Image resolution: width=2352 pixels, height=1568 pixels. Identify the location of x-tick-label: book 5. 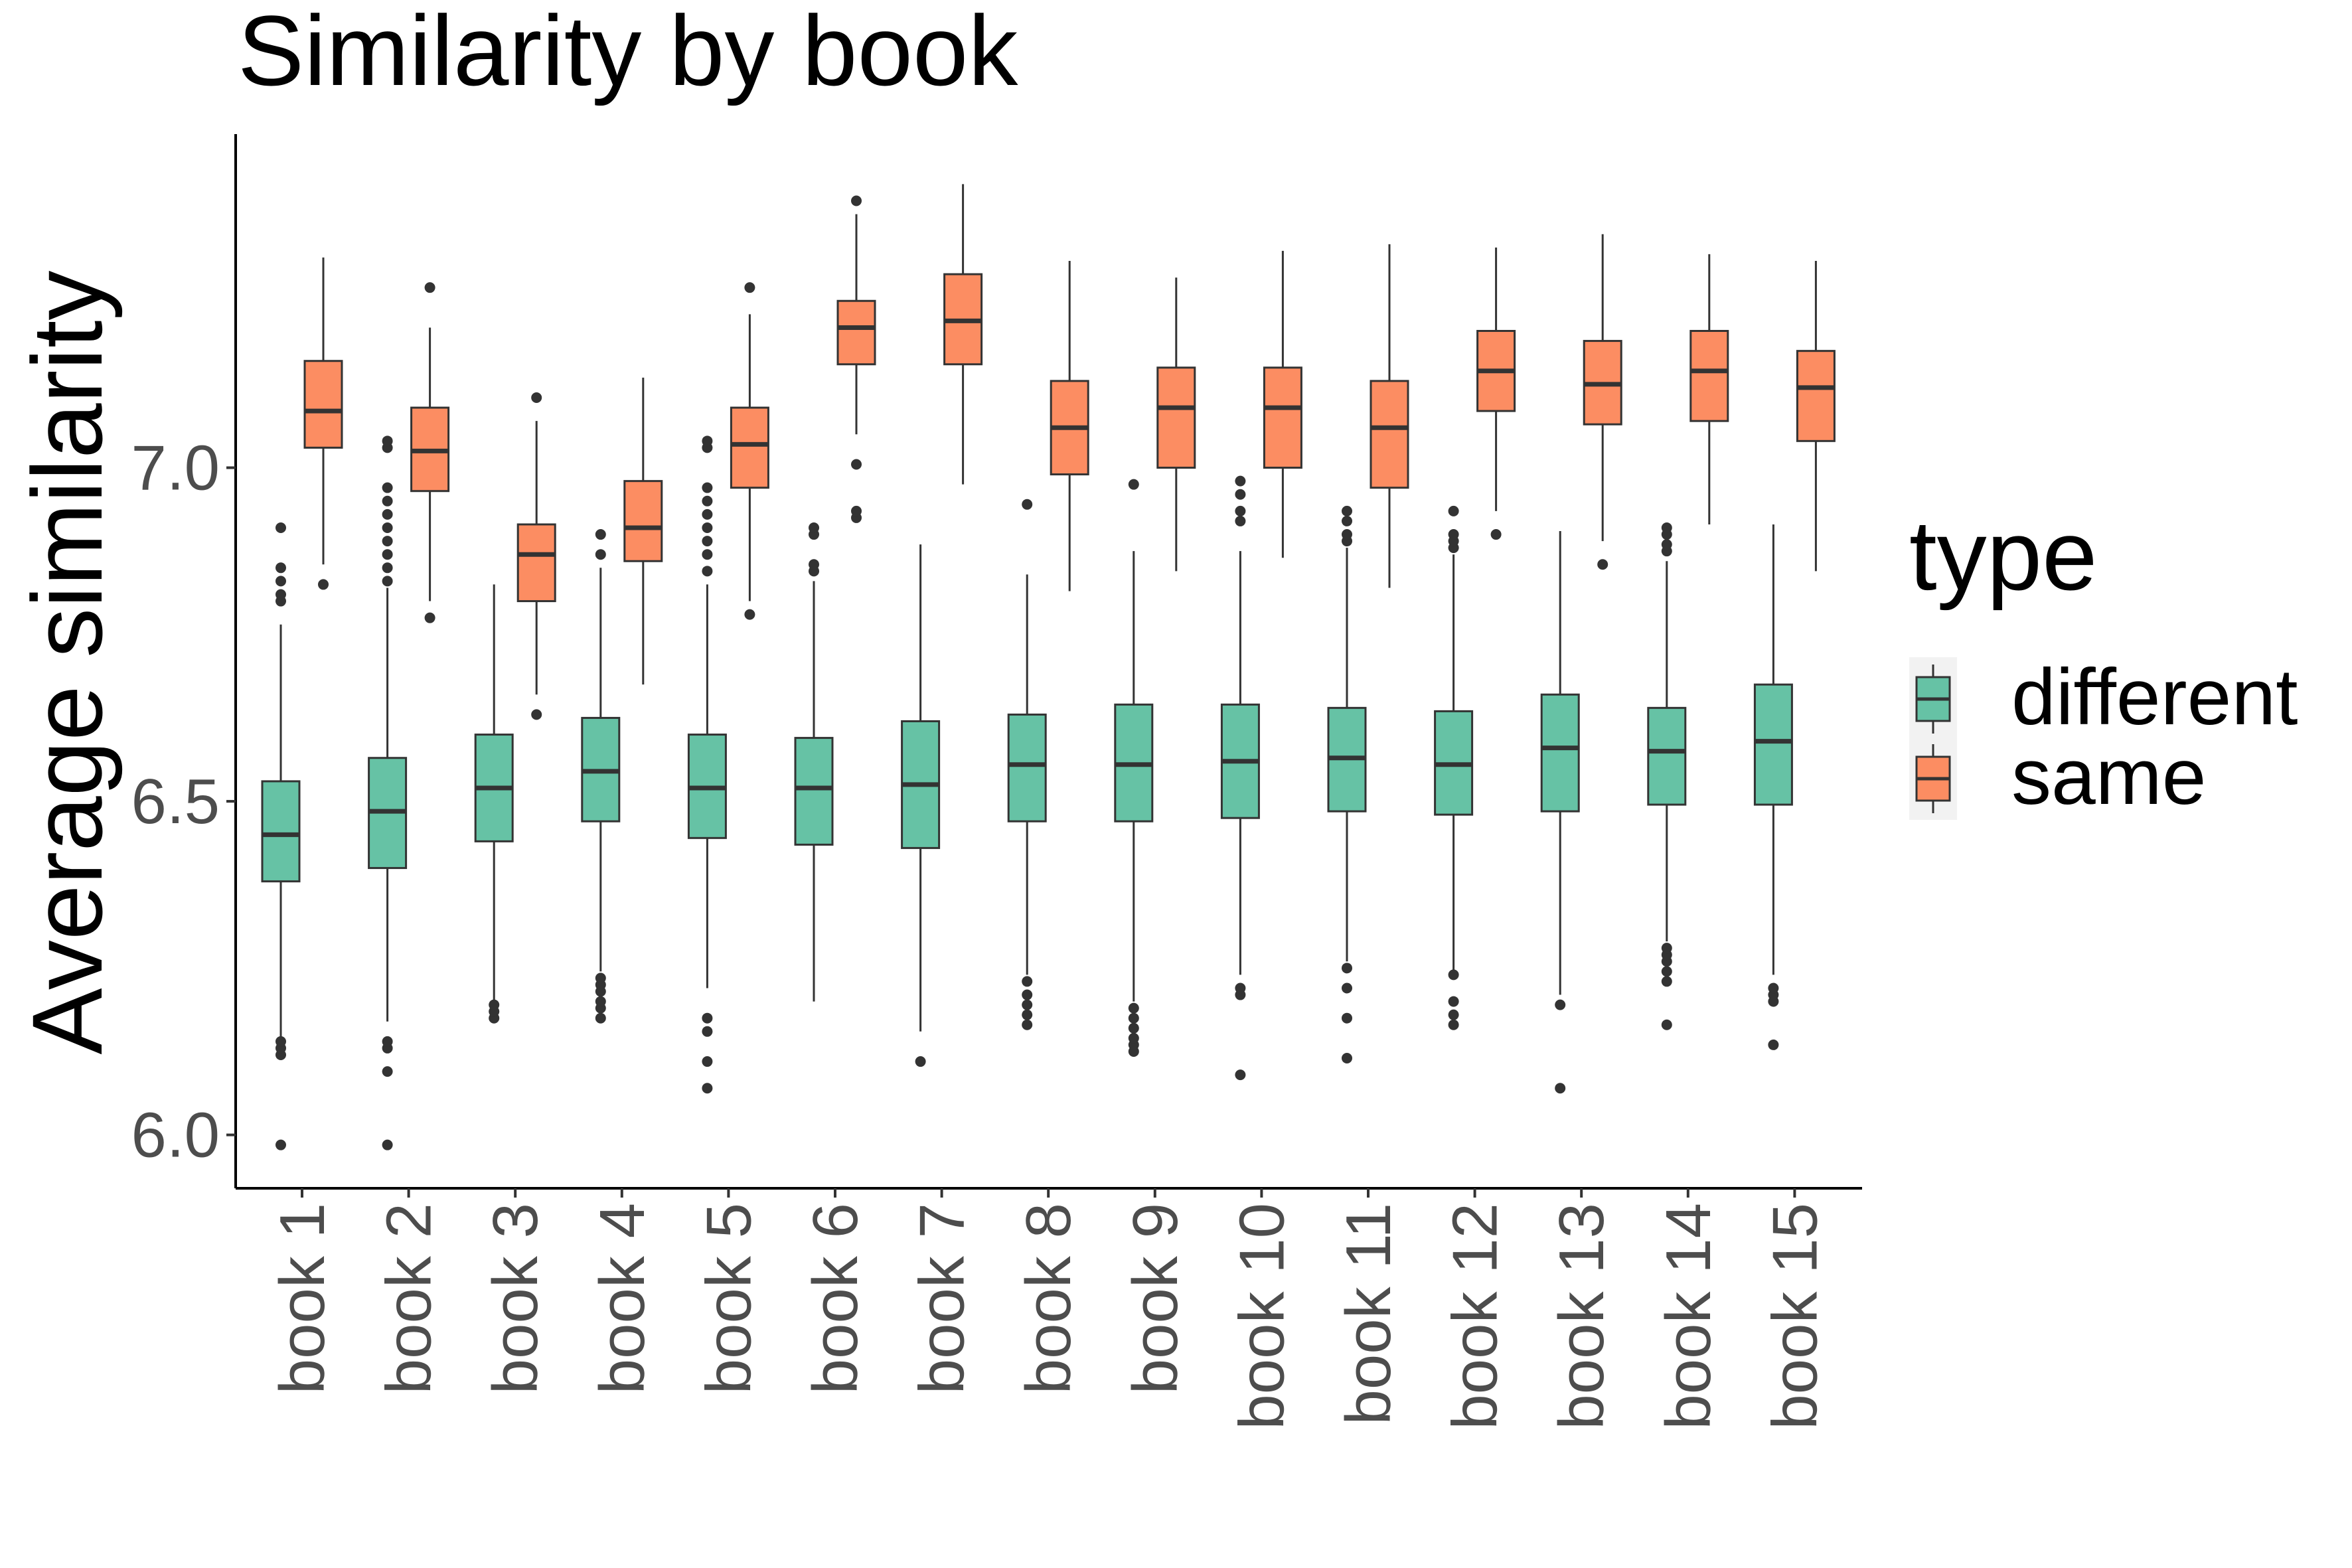
(729, 1299).